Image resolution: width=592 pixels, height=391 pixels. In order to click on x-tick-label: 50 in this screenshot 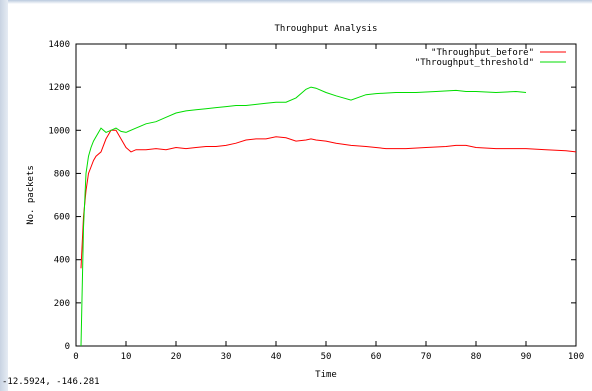, I will do `click(326, 357)`.